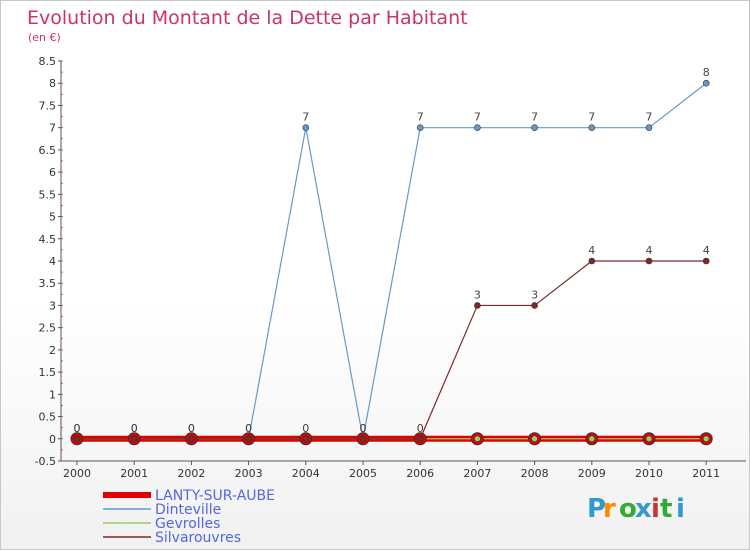 This screenshot has height=551, width=750. What do you see at coordinates (52, 439) in the screenshot?
I see `y-tick-label: 0` at bounding box center [52, 439].